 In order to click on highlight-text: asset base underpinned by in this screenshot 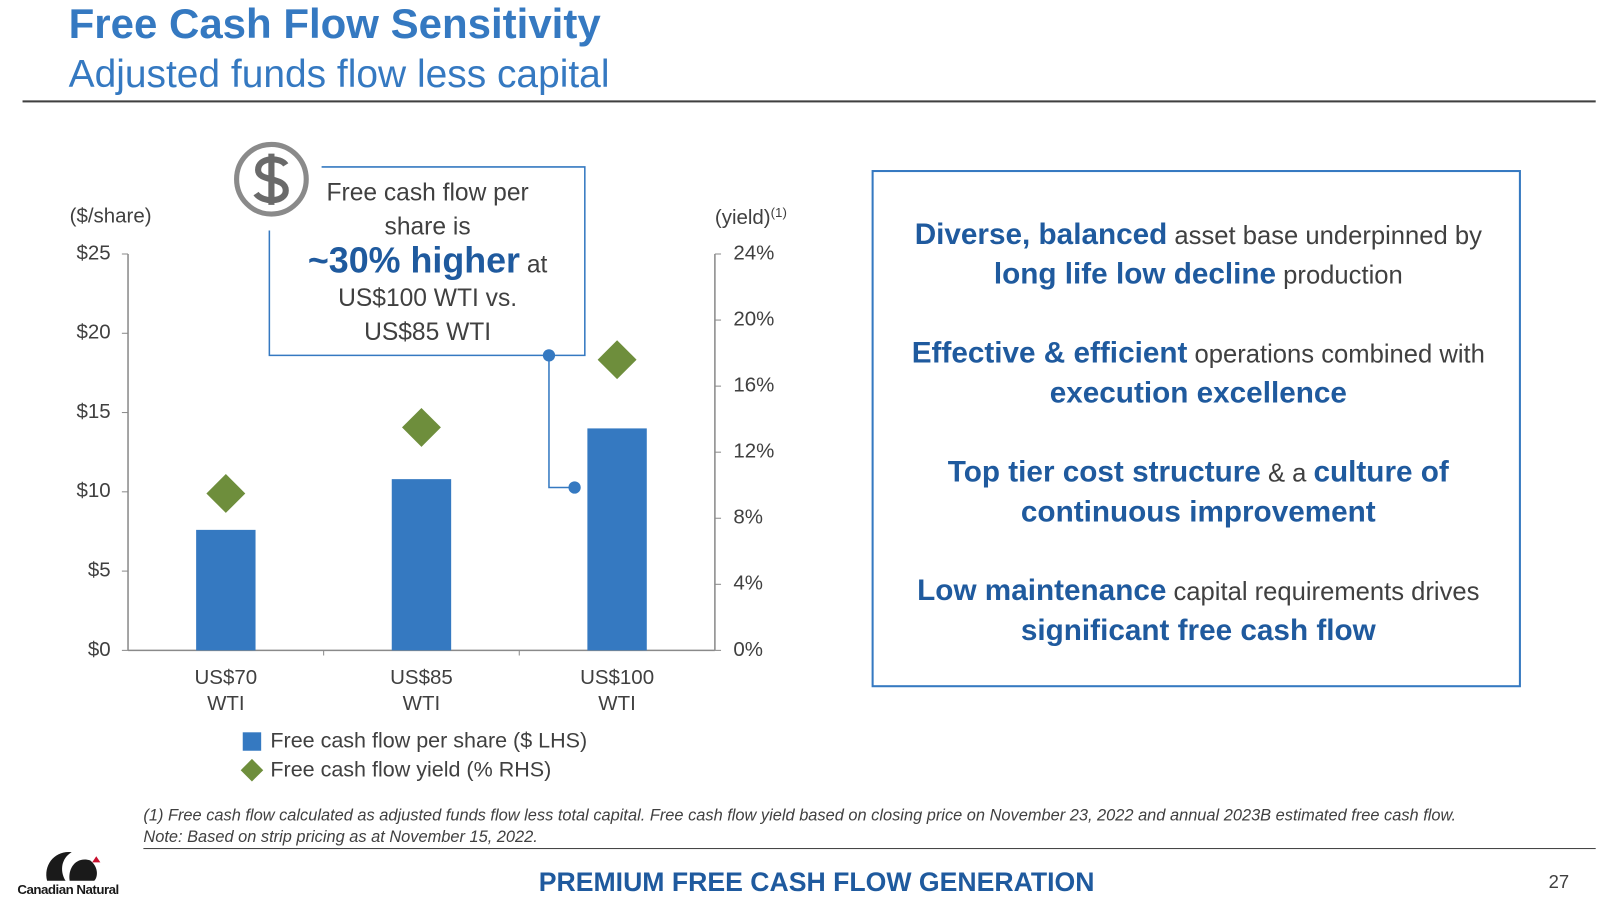, I will do `click(1328, 235)`.